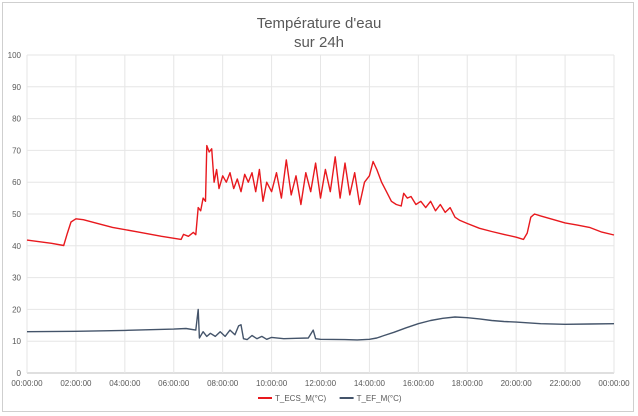  What do you see at coordinates (566, 383) in the screenshot?
I see `x-tick-label: 22:00:00` at bounding box center [566, 383].